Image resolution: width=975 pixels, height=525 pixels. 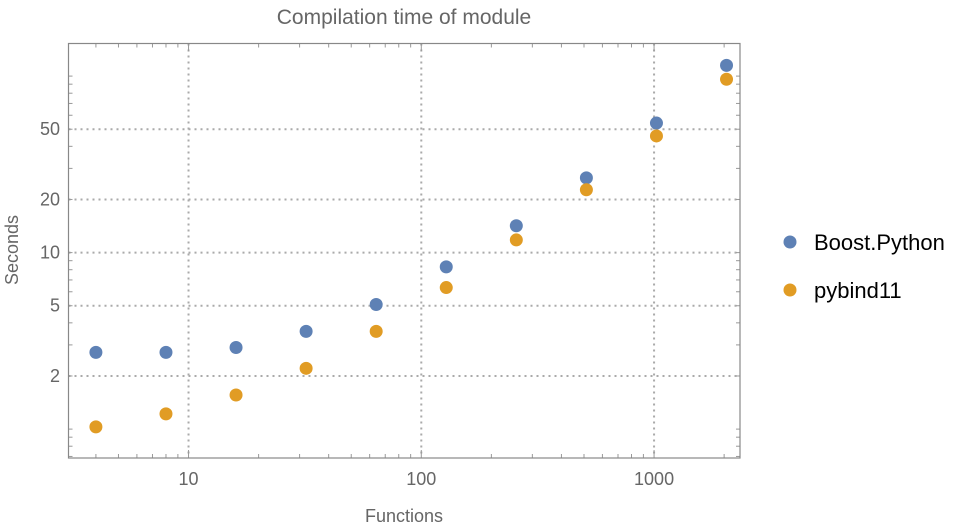 I want to click on y-tick-label: 20, so click(x=50, y=199).